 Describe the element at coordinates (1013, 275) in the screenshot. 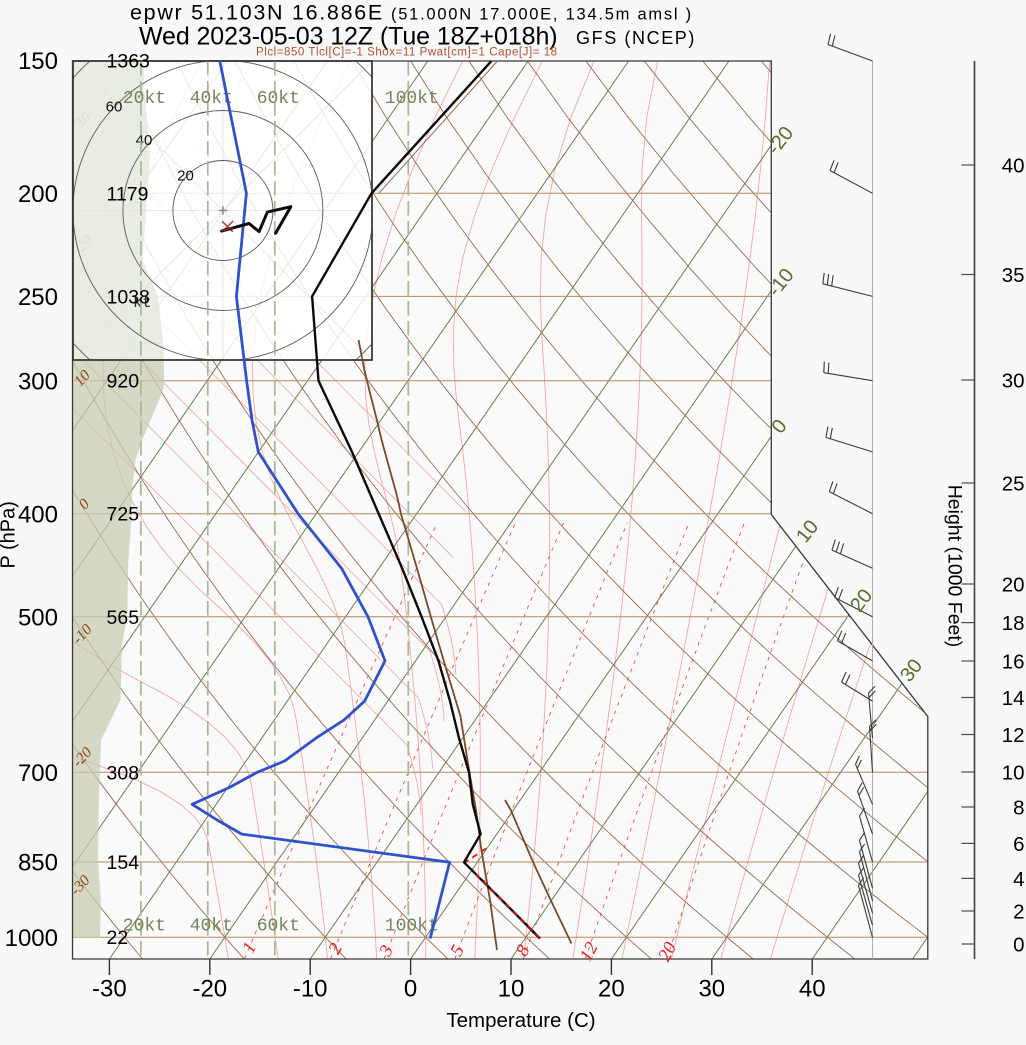

I see `svg-text: 35` at that location.